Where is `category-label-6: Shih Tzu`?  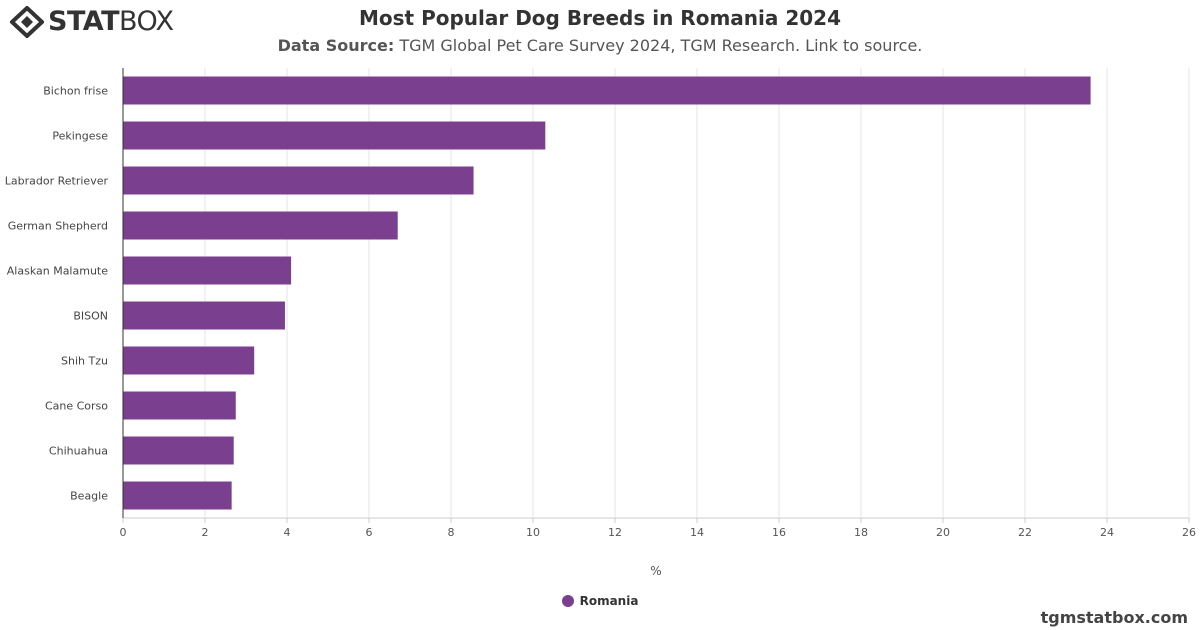
category-label-6: Shih Tzu is located at coordinates (84, 361).